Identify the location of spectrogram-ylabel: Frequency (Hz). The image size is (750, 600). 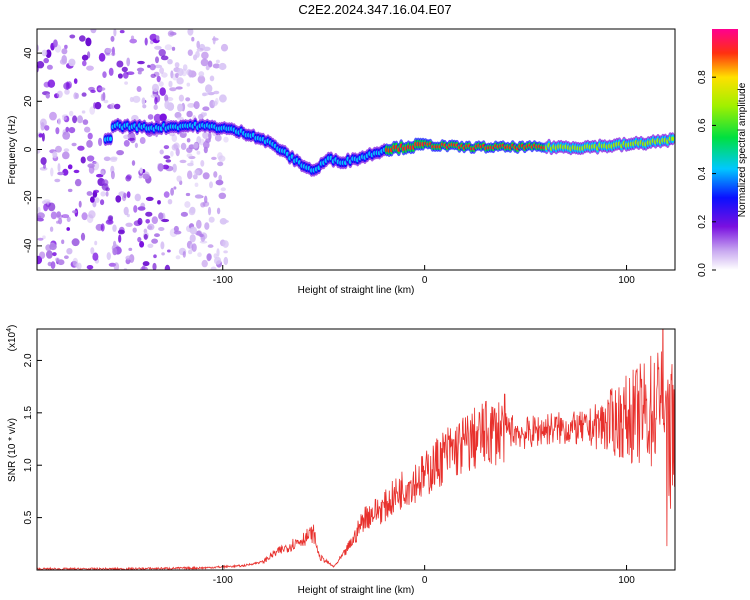
(12, 150).